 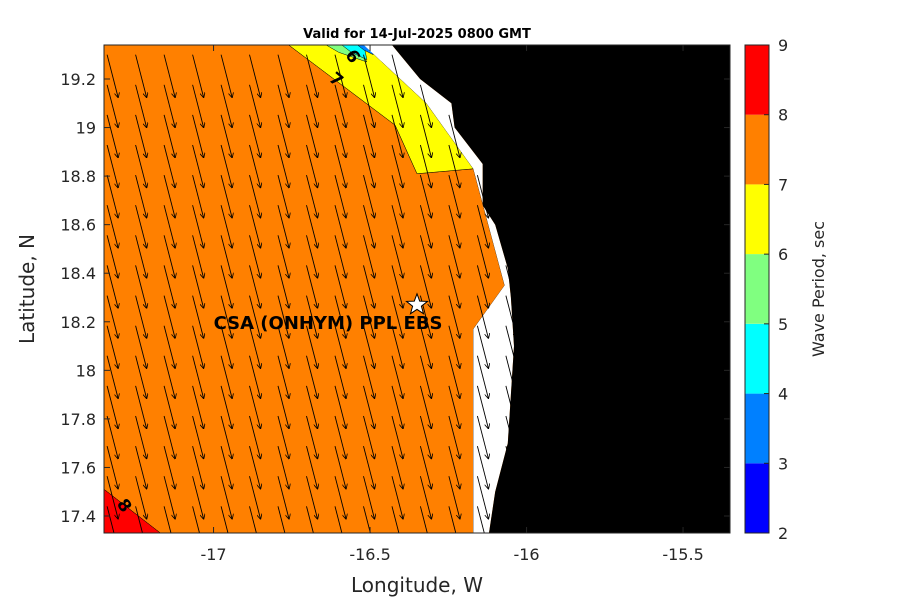 What do you see at coordinates (78, 516) in the screenshot?
I see `y-tick-label: 17.4` at bounding box center [78, 516].